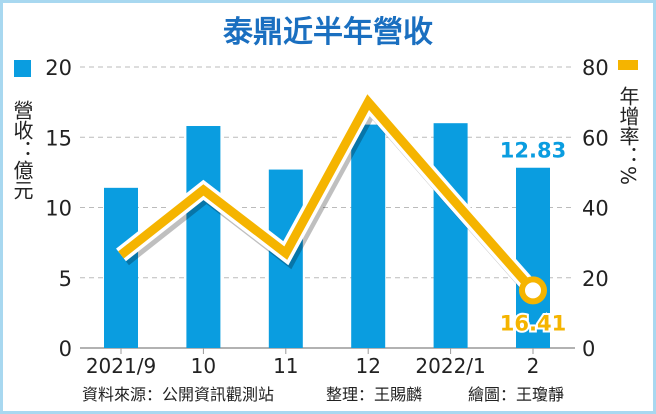 The height and width of the screenshot is (414, 656). I want to click on x-tick-label: 11, so click(285, 366).